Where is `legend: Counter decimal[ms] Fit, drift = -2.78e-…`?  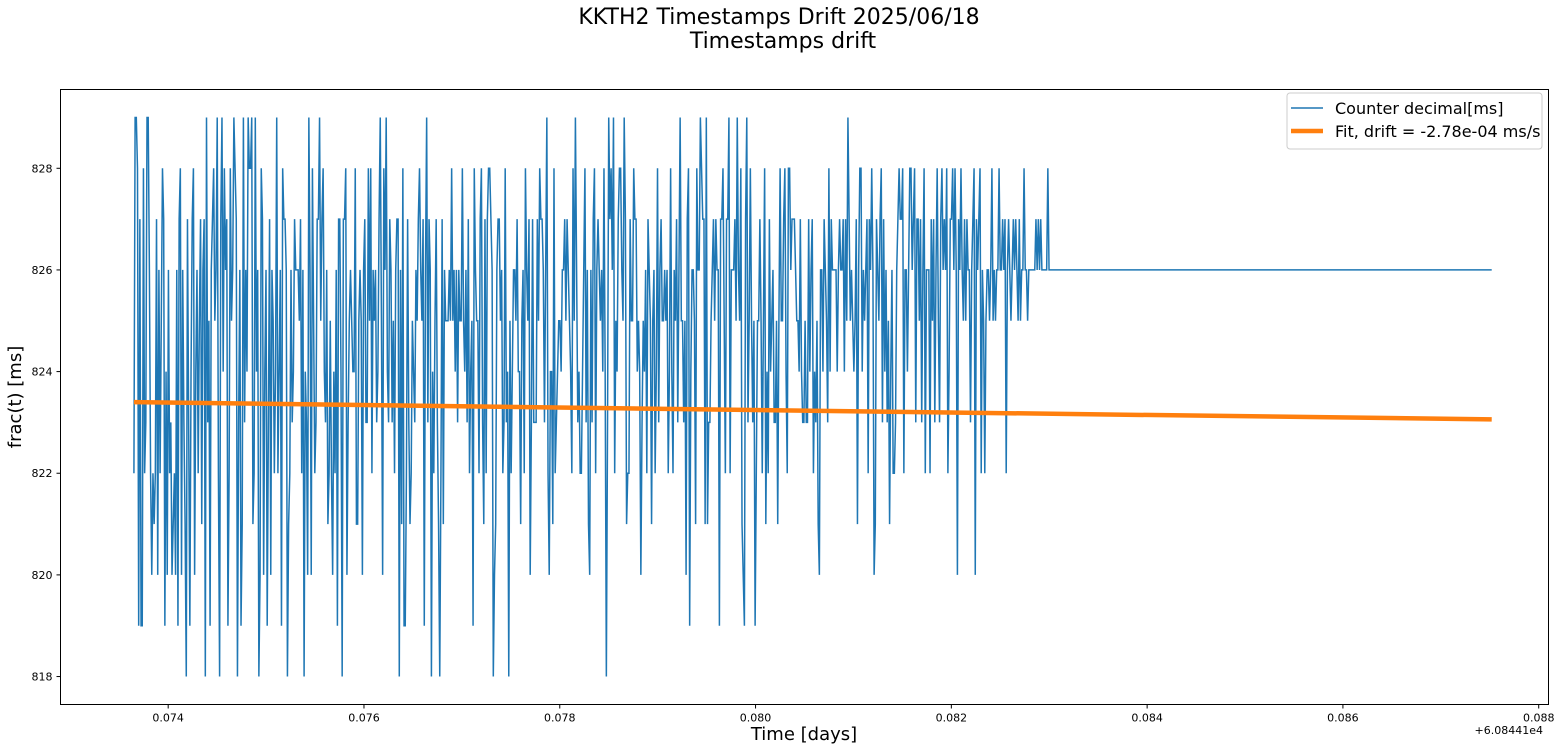 legend: Counter decimal[ms] Fit, drift = -2.78e-… is located at coordinates (1414, 121).